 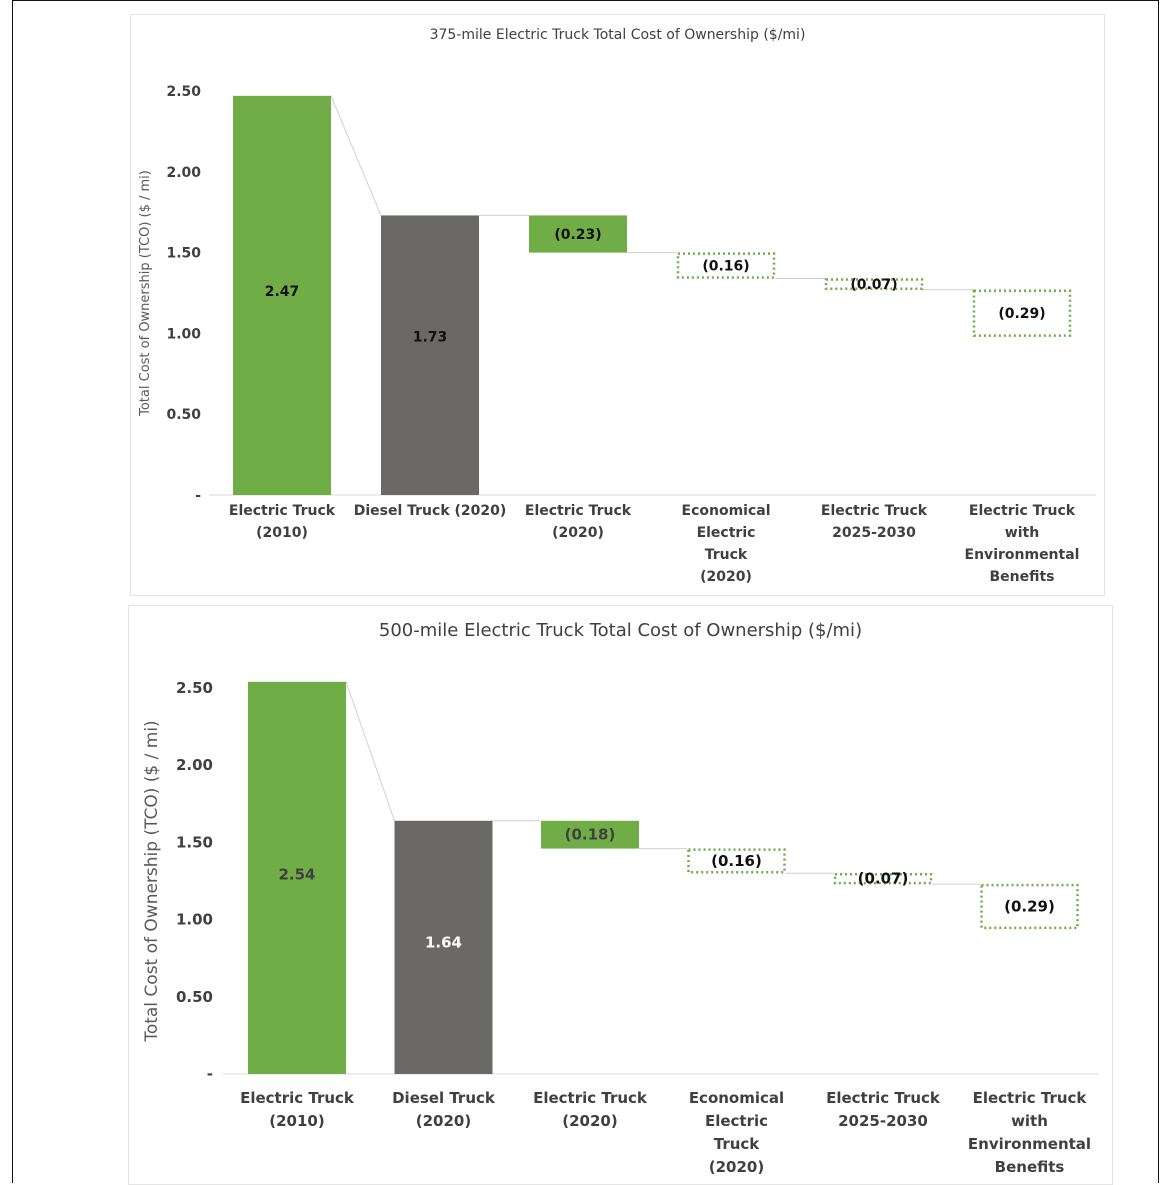 I want to click on frame-border-top, so click(x=585, y=0).